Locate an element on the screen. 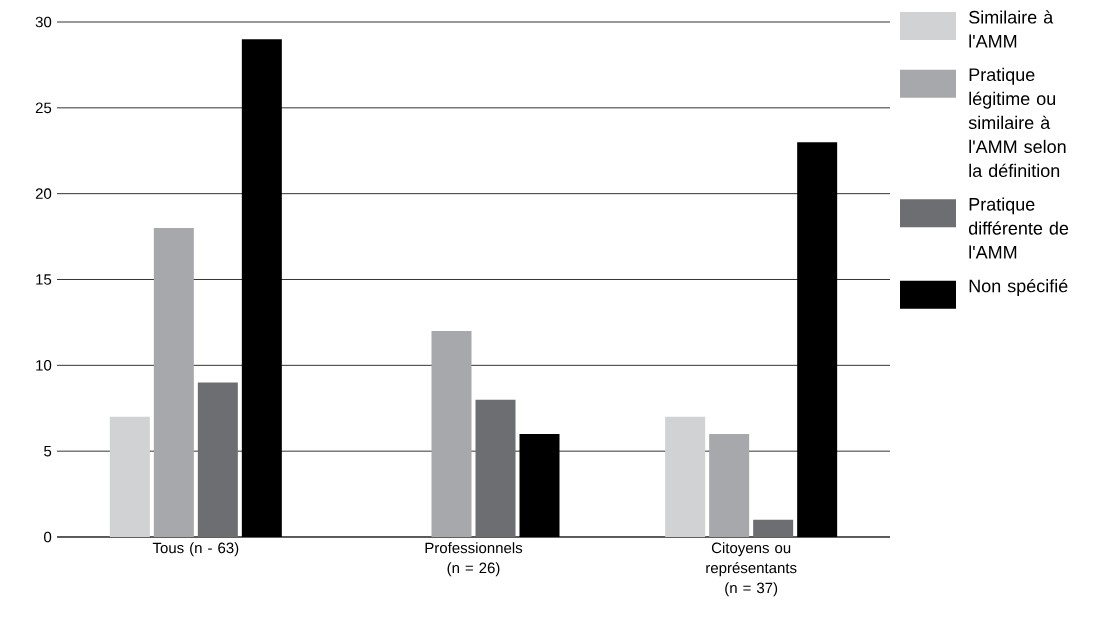 The width and height of the screenshot is (1101, 638). y-tick-label: 30 is located at coordinates (43, 22).